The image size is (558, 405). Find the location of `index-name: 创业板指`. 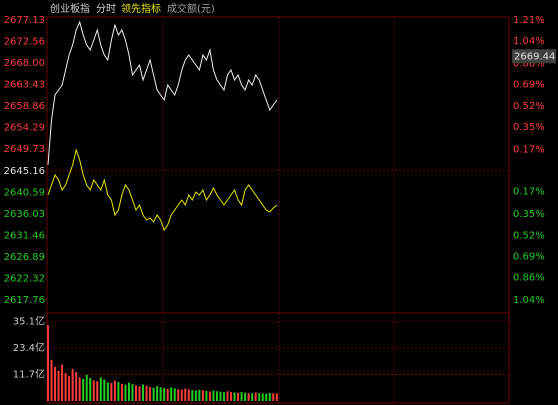

index-name: 创业板指 is located at coordinates (70, 8).